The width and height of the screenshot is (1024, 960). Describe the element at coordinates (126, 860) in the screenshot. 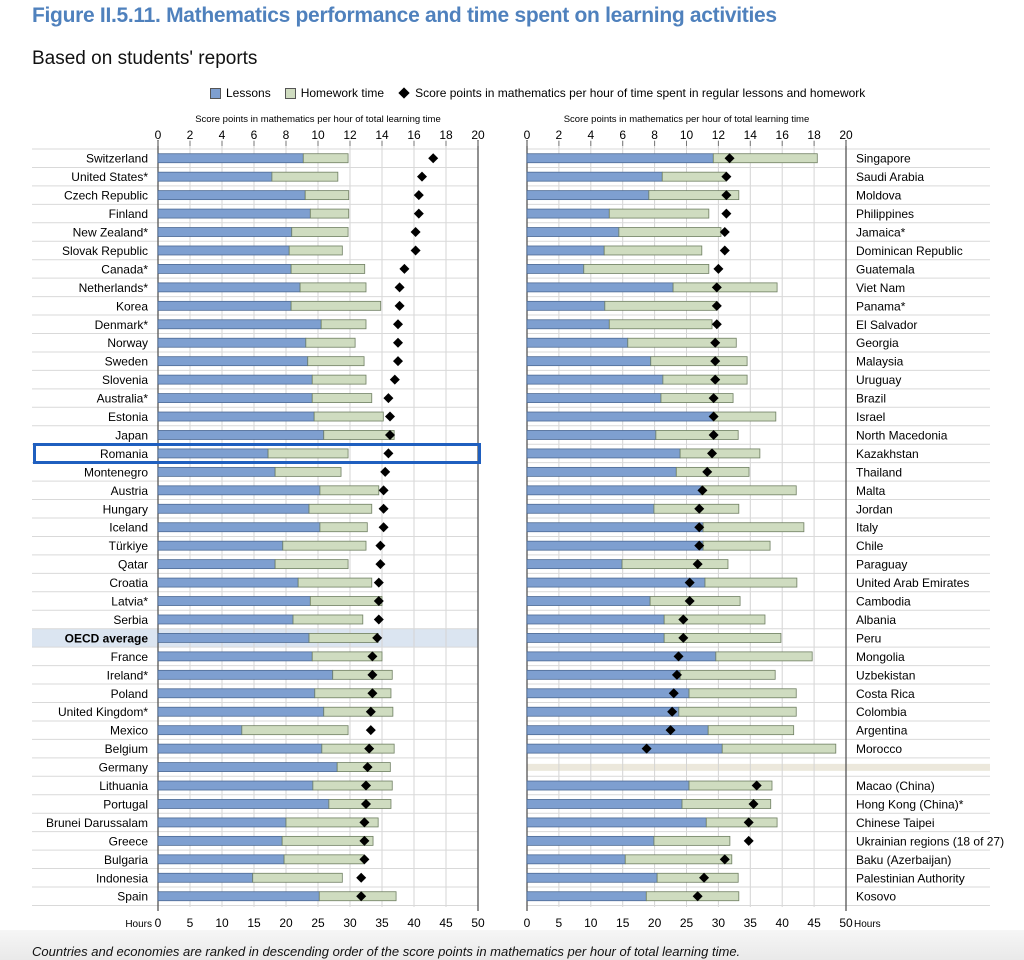

I see `category-label: Bulgaria` at that location.